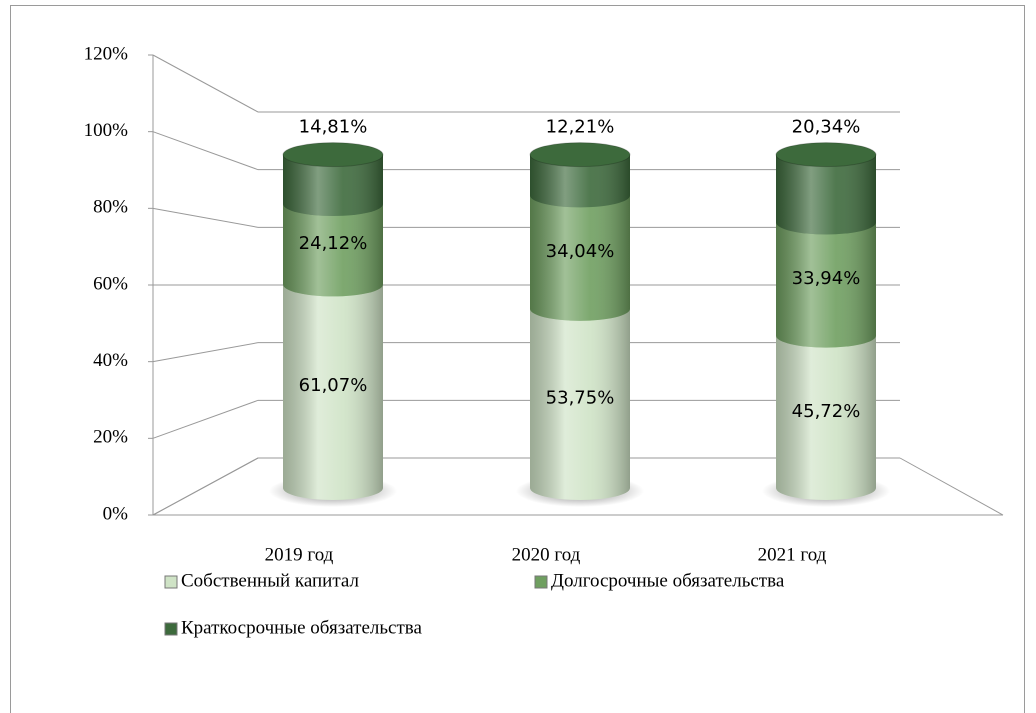 The height and width of the screenshot is (713, 1036). Describe the element at coordinates (106, 130) in the screenshot. I see `y-tick-label: 100%` at that location.